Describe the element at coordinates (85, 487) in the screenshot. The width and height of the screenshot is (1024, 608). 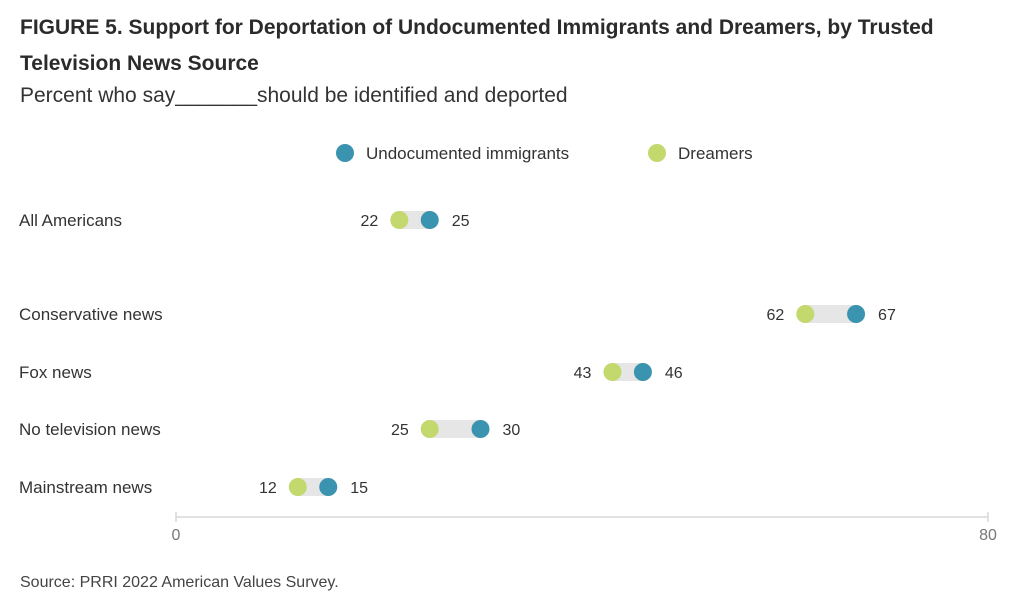
I see `category-label: Mainstream news` at that location.